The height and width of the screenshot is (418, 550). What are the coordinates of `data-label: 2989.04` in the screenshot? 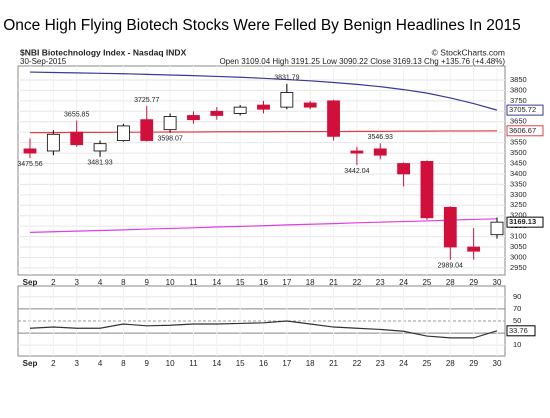 It's located at (450, 266).